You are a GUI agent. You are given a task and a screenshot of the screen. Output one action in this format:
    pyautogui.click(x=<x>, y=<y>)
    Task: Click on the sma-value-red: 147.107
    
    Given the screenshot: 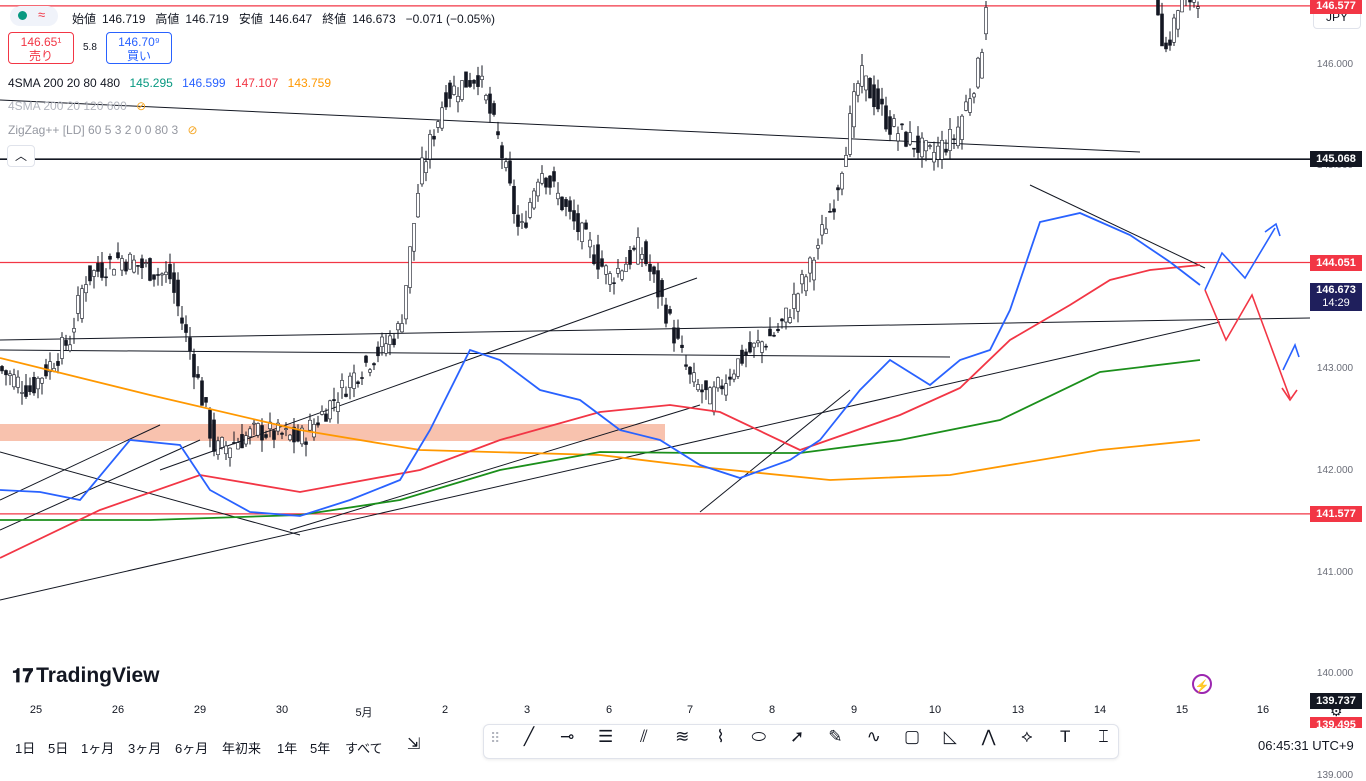 What is the action you would take?
    pyautogui.click(x=256, y=83)
    